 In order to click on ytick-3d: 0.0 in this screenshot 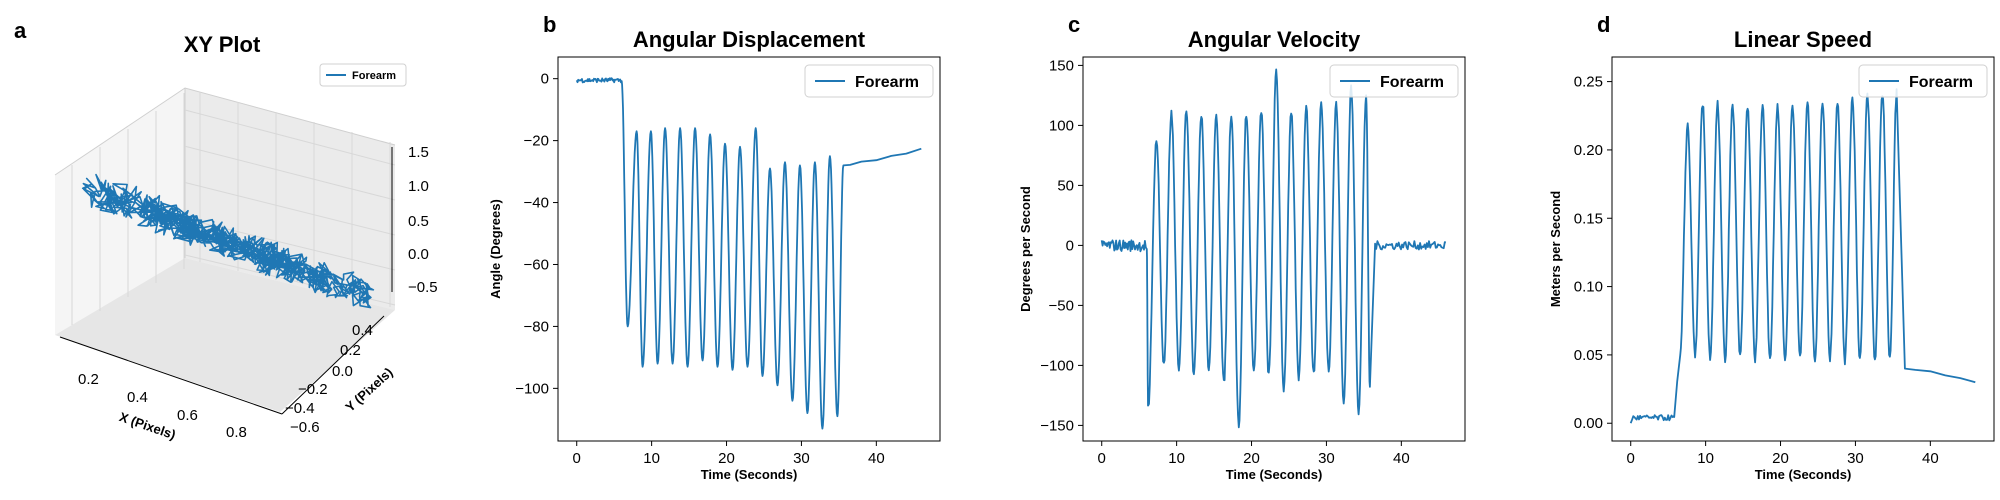, I will do `click(342, 371)`.